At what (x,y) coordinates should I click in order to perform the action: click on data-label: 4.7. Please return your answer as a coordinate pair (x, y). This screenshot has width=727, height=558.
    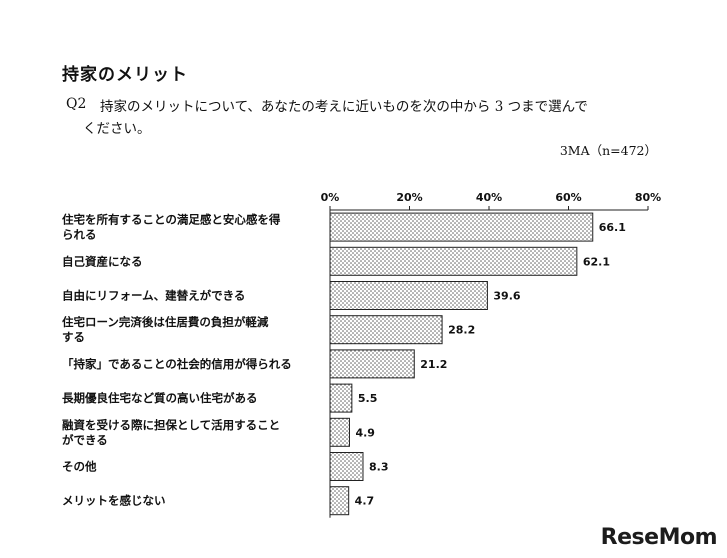
    Looking at the image, I should click on (365, 501).